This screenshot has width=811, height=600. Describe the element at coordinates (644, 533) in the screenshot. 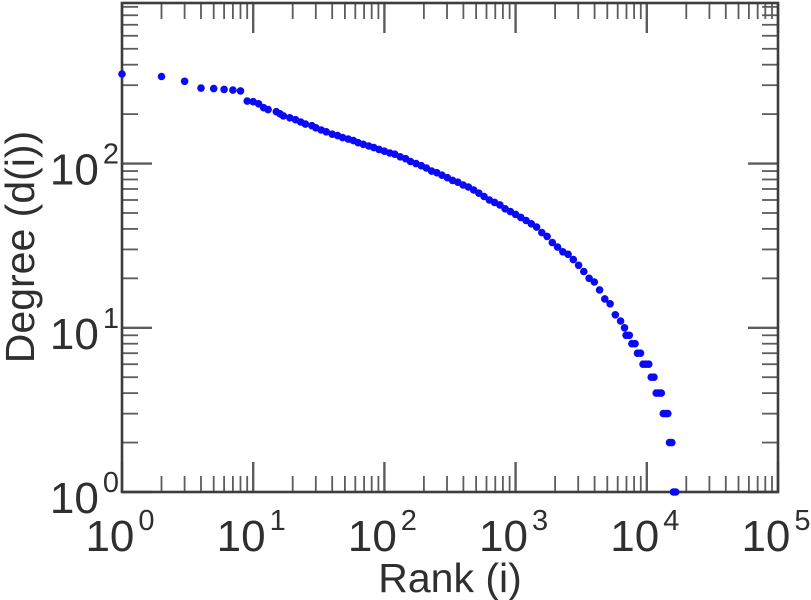

I see `svg-text:104: 10 4` at that location.